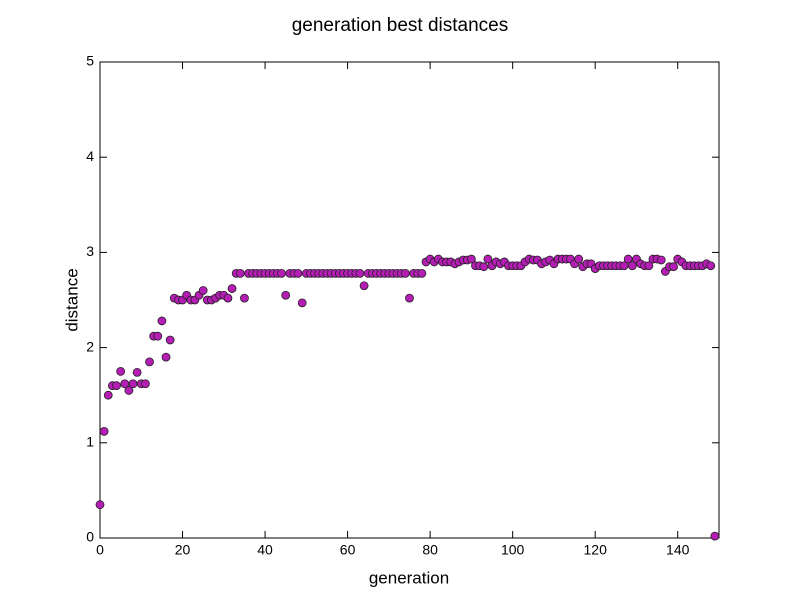 The image size is (800, 600). What do you see at coordinates (90, 346) in the screenshot?
I see `y-tick-label: 2` at bounding box center [90, 346].